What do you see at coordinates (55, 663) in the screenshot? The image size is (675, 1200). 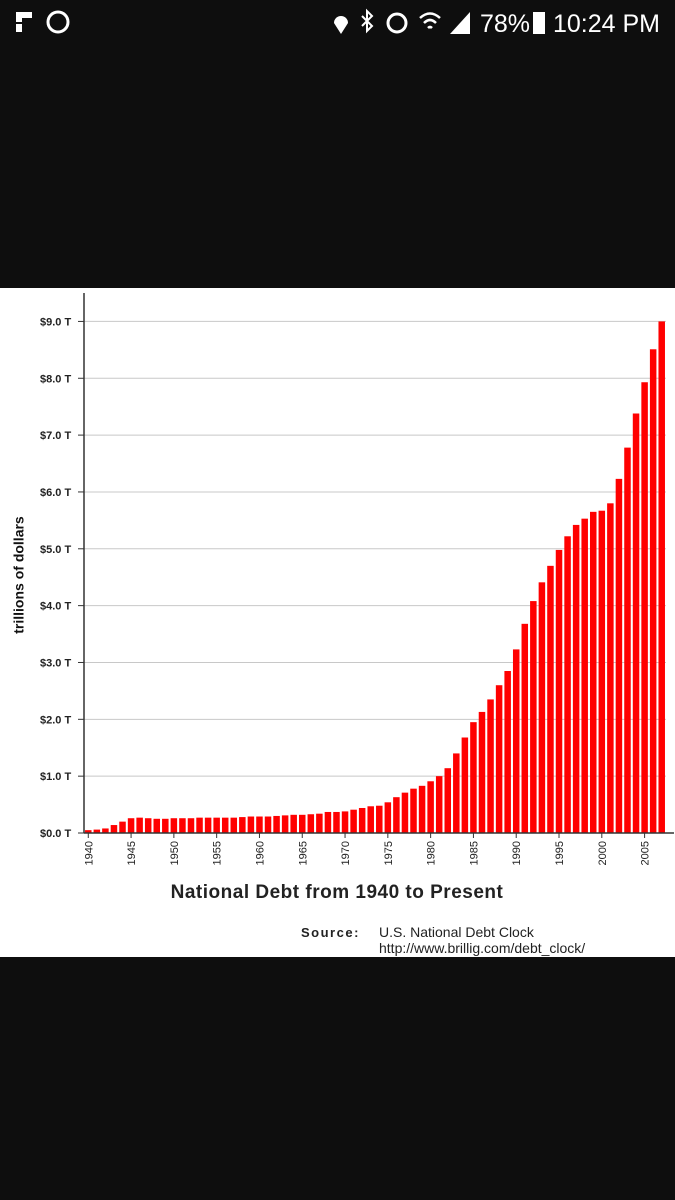 I see `y-tick-label: $3.0 T` at bounding box center [55, 663].